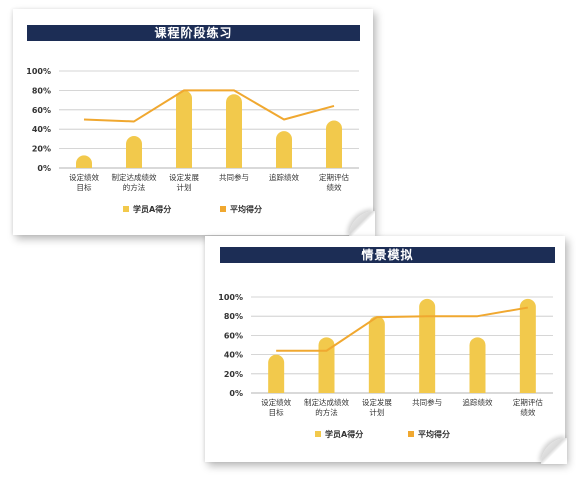 The width and height of the screenshot is (576, 478). What do you see at coordinates (387, 255) in the screenshot?
I see `chart-title: 情景模拟` at bounding box center [387, 255].